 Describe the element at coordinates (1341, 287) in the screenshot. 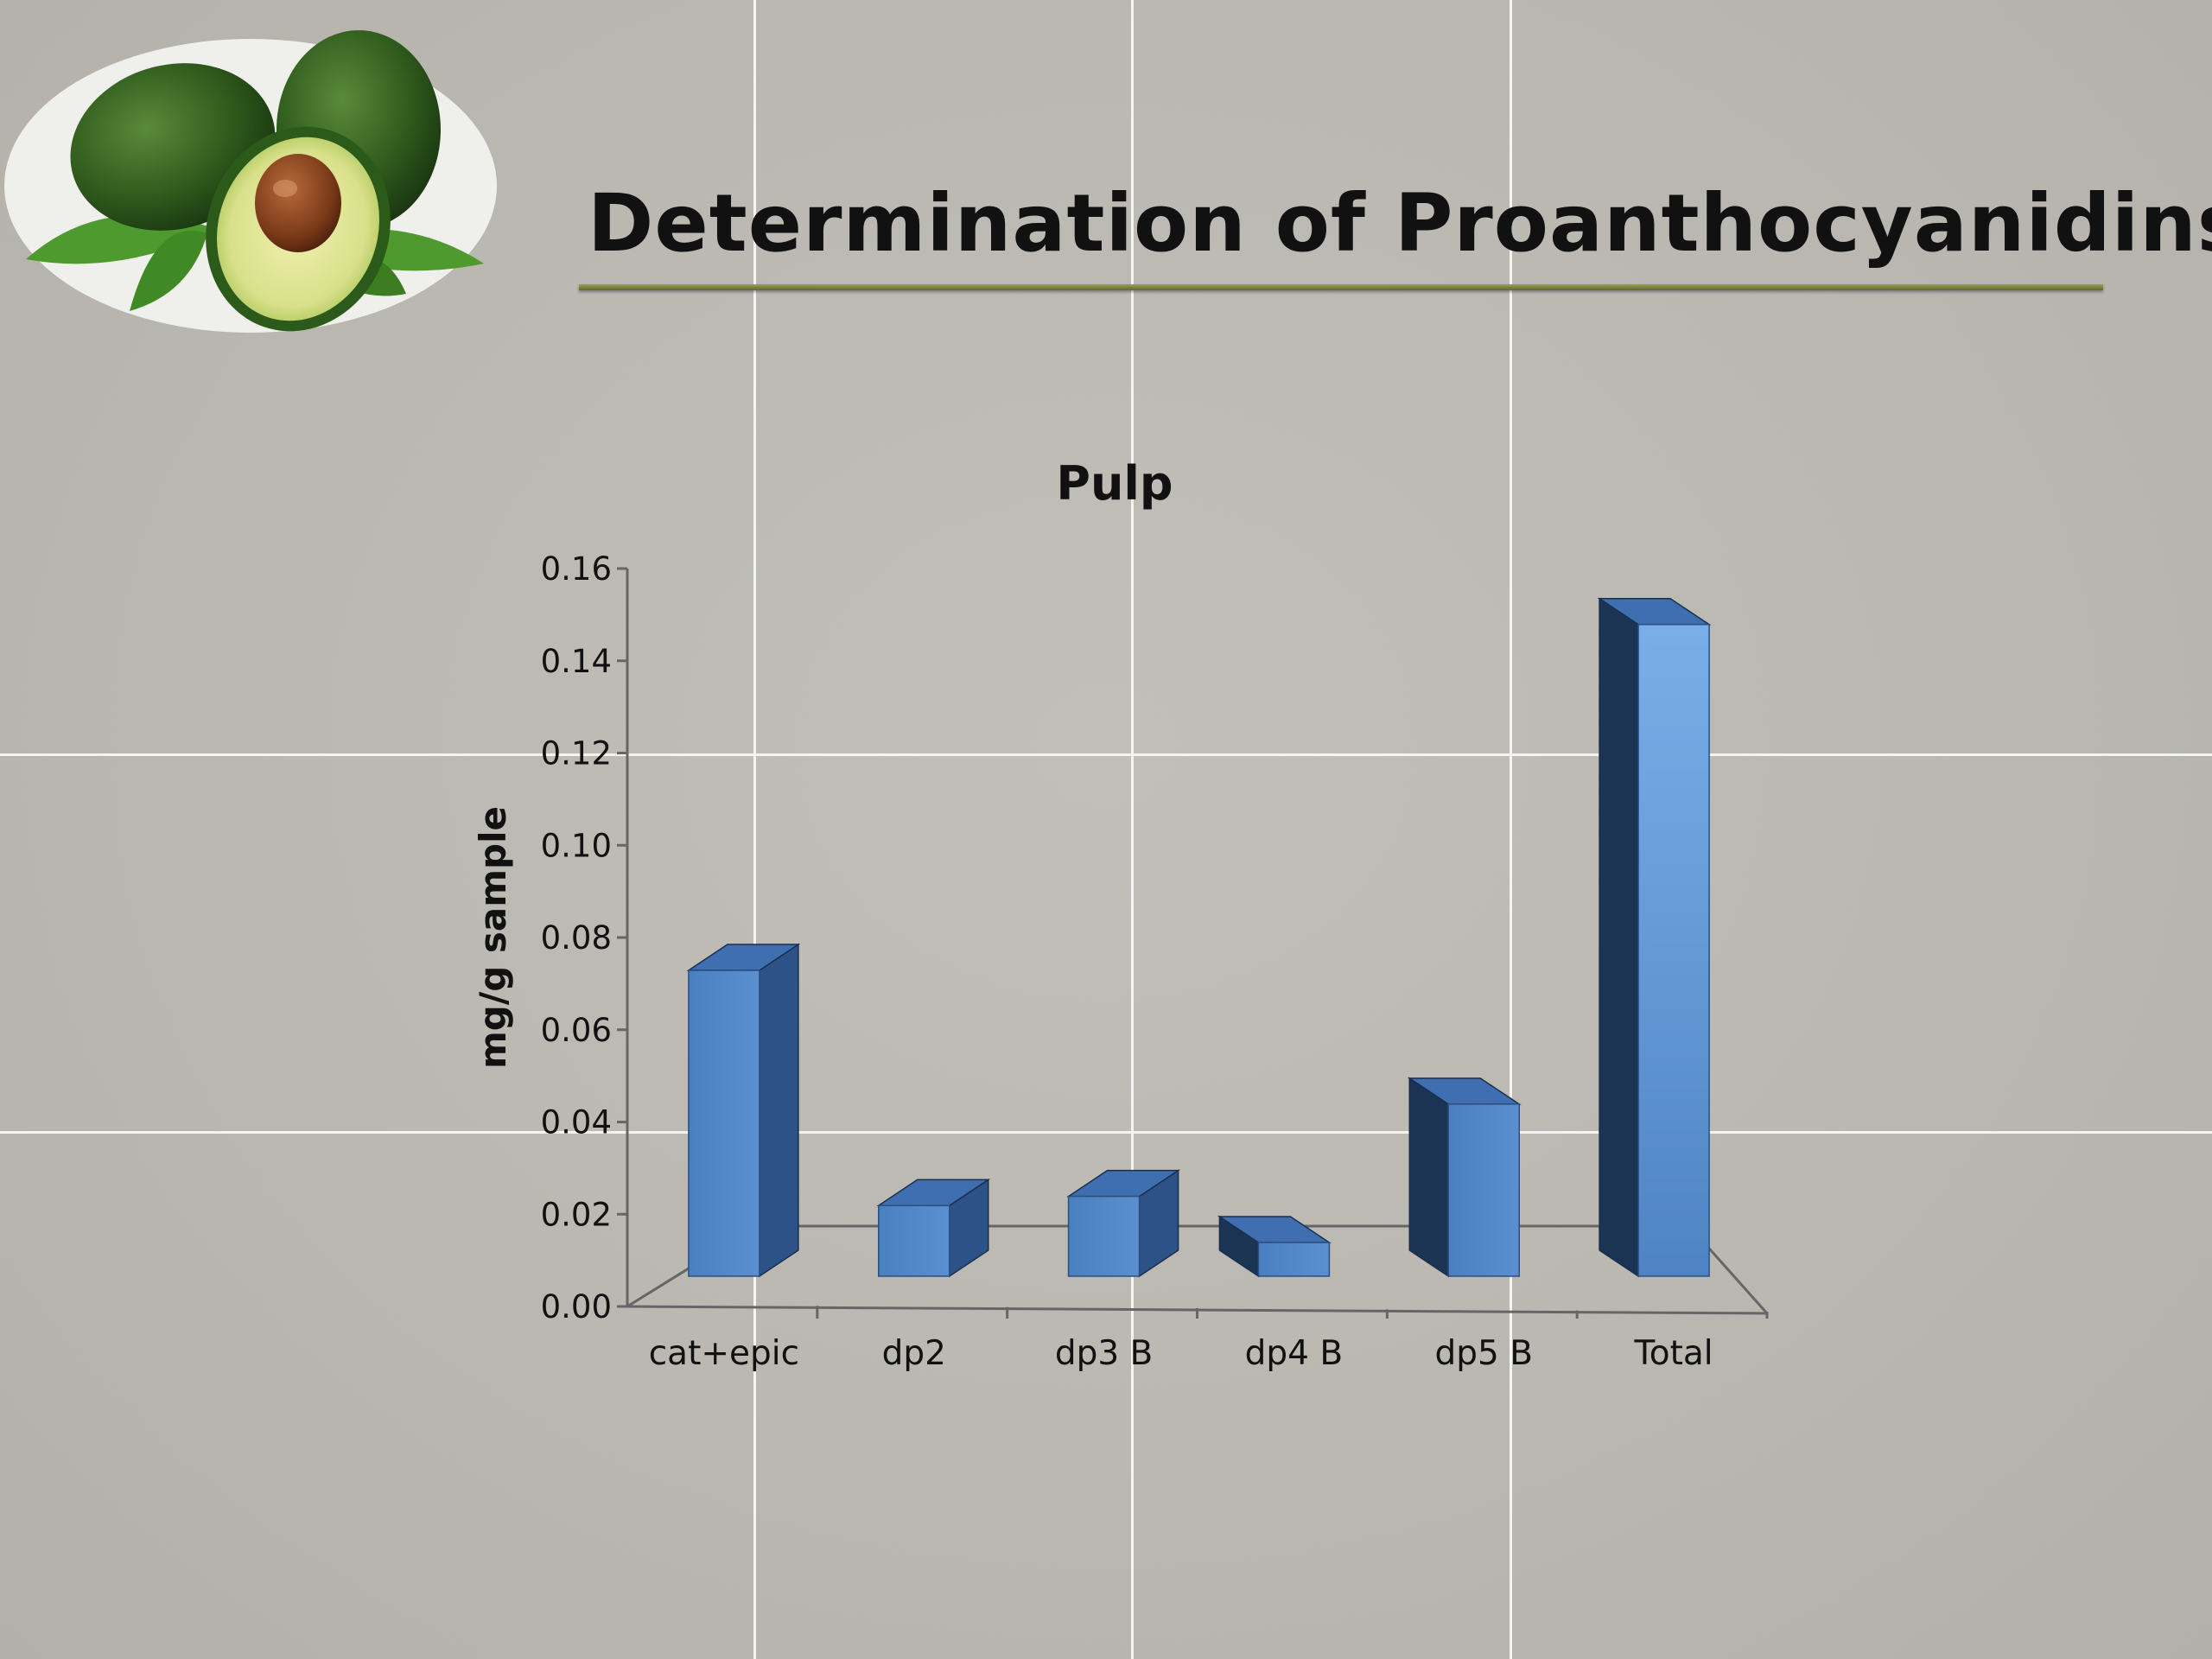

I see `title-underline` at that location.